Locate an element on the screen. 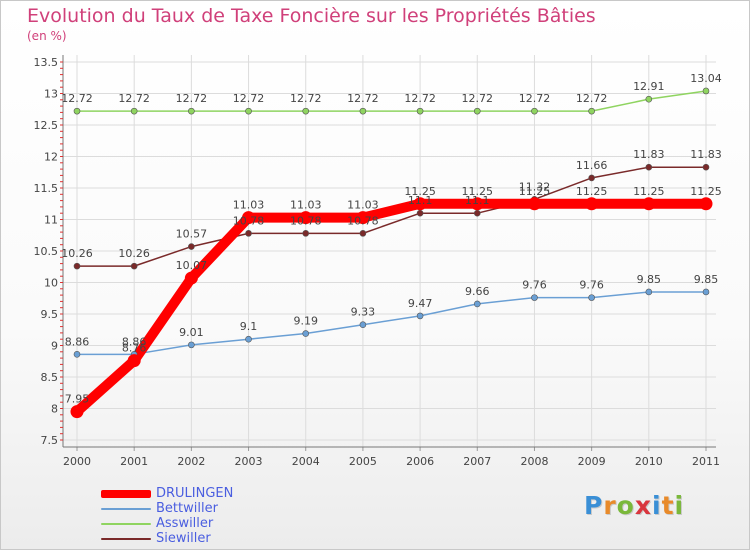 The height and width of the screenshot is (551, 750). y-tick-label: 13.5 is located at coordinates (46, 62).